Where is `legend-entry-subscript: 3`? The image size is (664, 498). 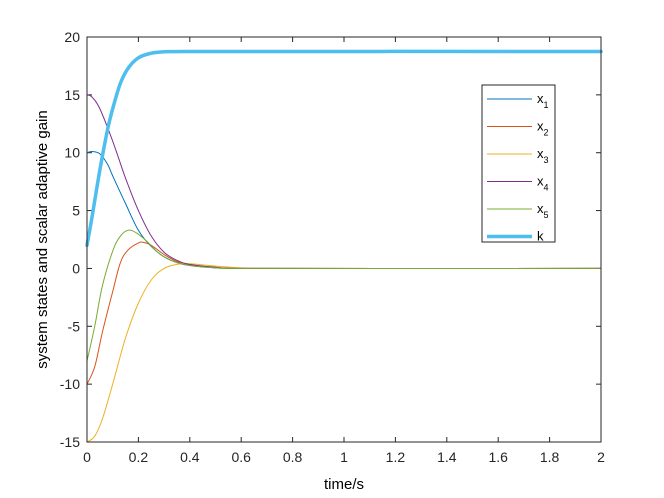
legend-entry-subscript: 3 is located at coordinates (546, 160).